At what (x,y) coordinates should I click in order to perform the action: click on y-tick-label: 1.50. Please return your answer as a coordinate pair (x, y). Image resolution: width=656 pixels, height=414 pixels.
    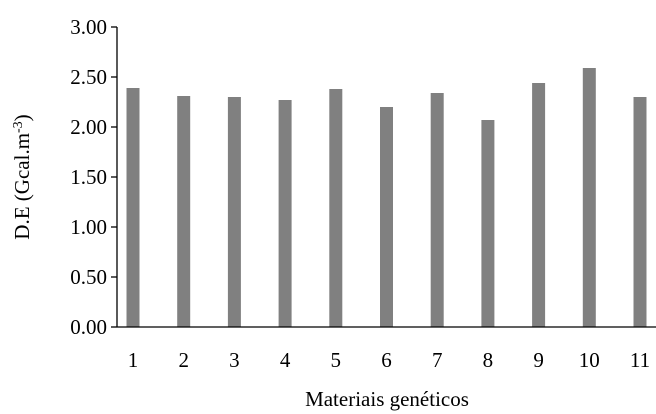
    Looking at the image, I should click on (88, 177).